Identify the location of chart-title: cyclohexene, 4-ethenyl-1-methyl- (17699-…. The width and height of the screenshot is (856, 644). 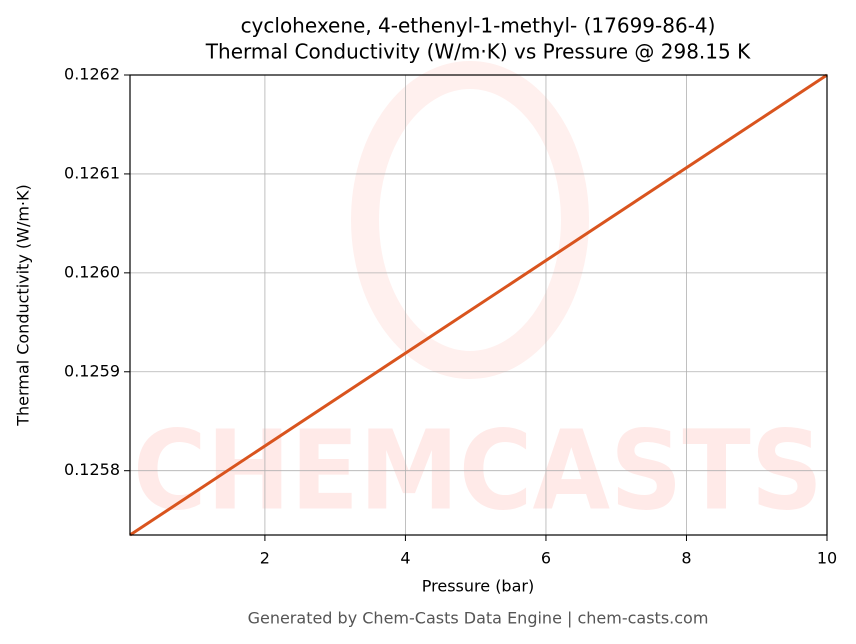
(478, 26).